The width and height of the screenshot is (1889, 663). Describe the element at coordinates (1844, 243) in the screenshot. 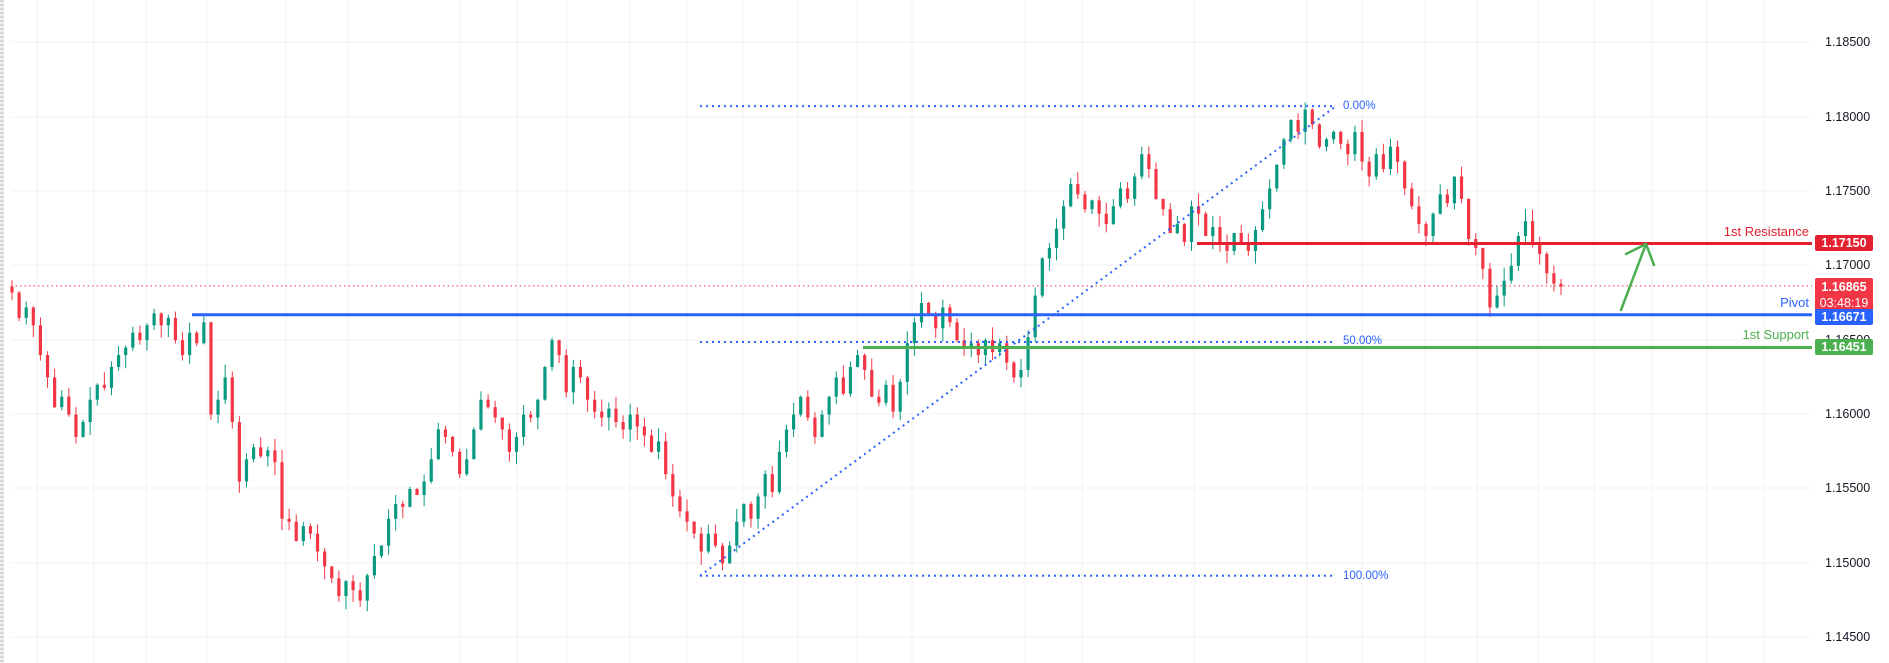

I see `resistance-price-tag: 1.17150` at that location.